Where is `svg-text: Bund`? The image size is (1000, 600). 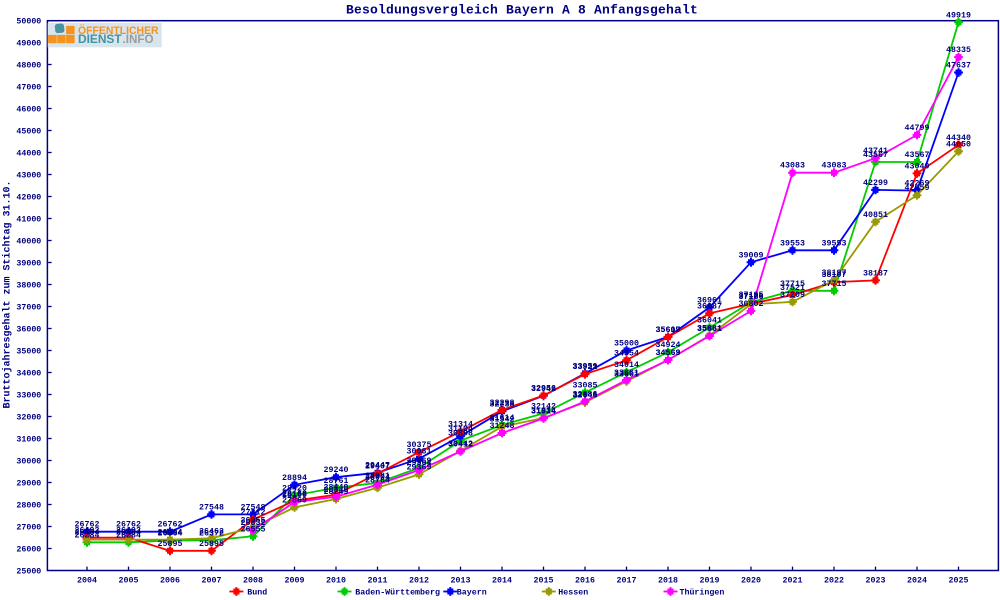
svg-text: Bund is located at coordinates (257, 592).